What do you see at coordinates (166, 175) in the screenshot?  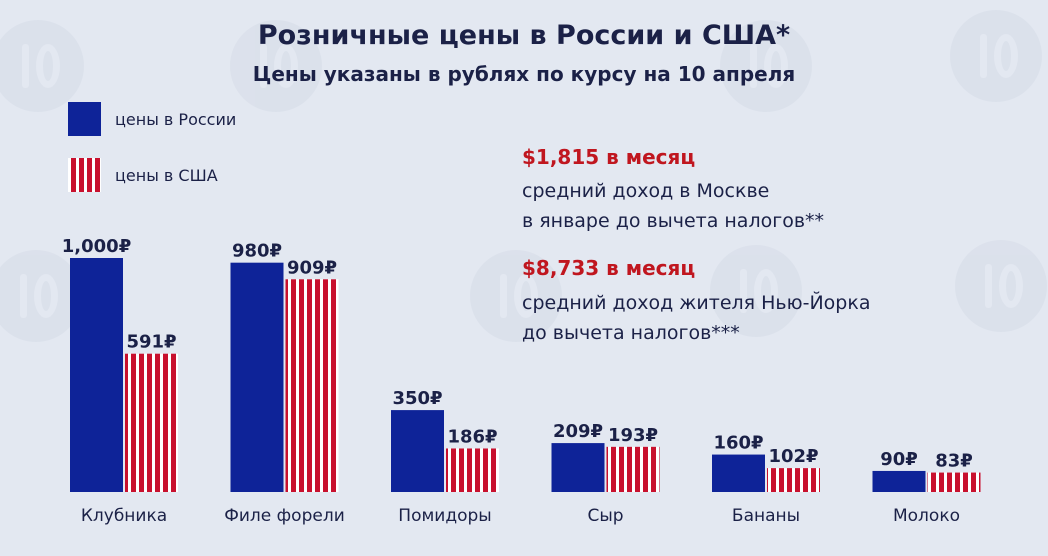 I see `legend-label-usa: цены в США` at bounding box center [166, 175].